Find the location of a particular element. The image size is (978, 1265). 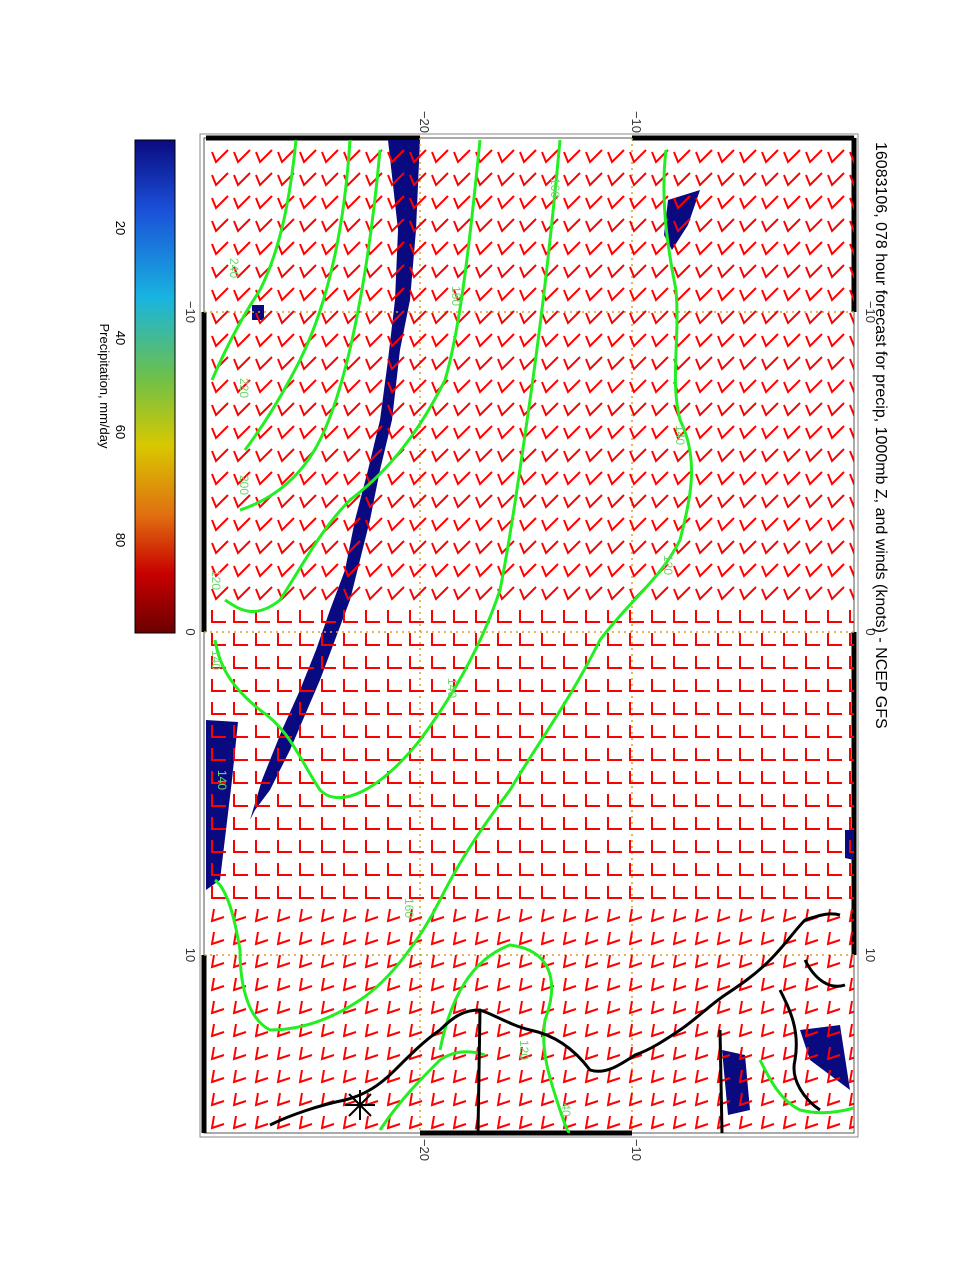

contour-label: 160 is located at coordinates (555, 188).